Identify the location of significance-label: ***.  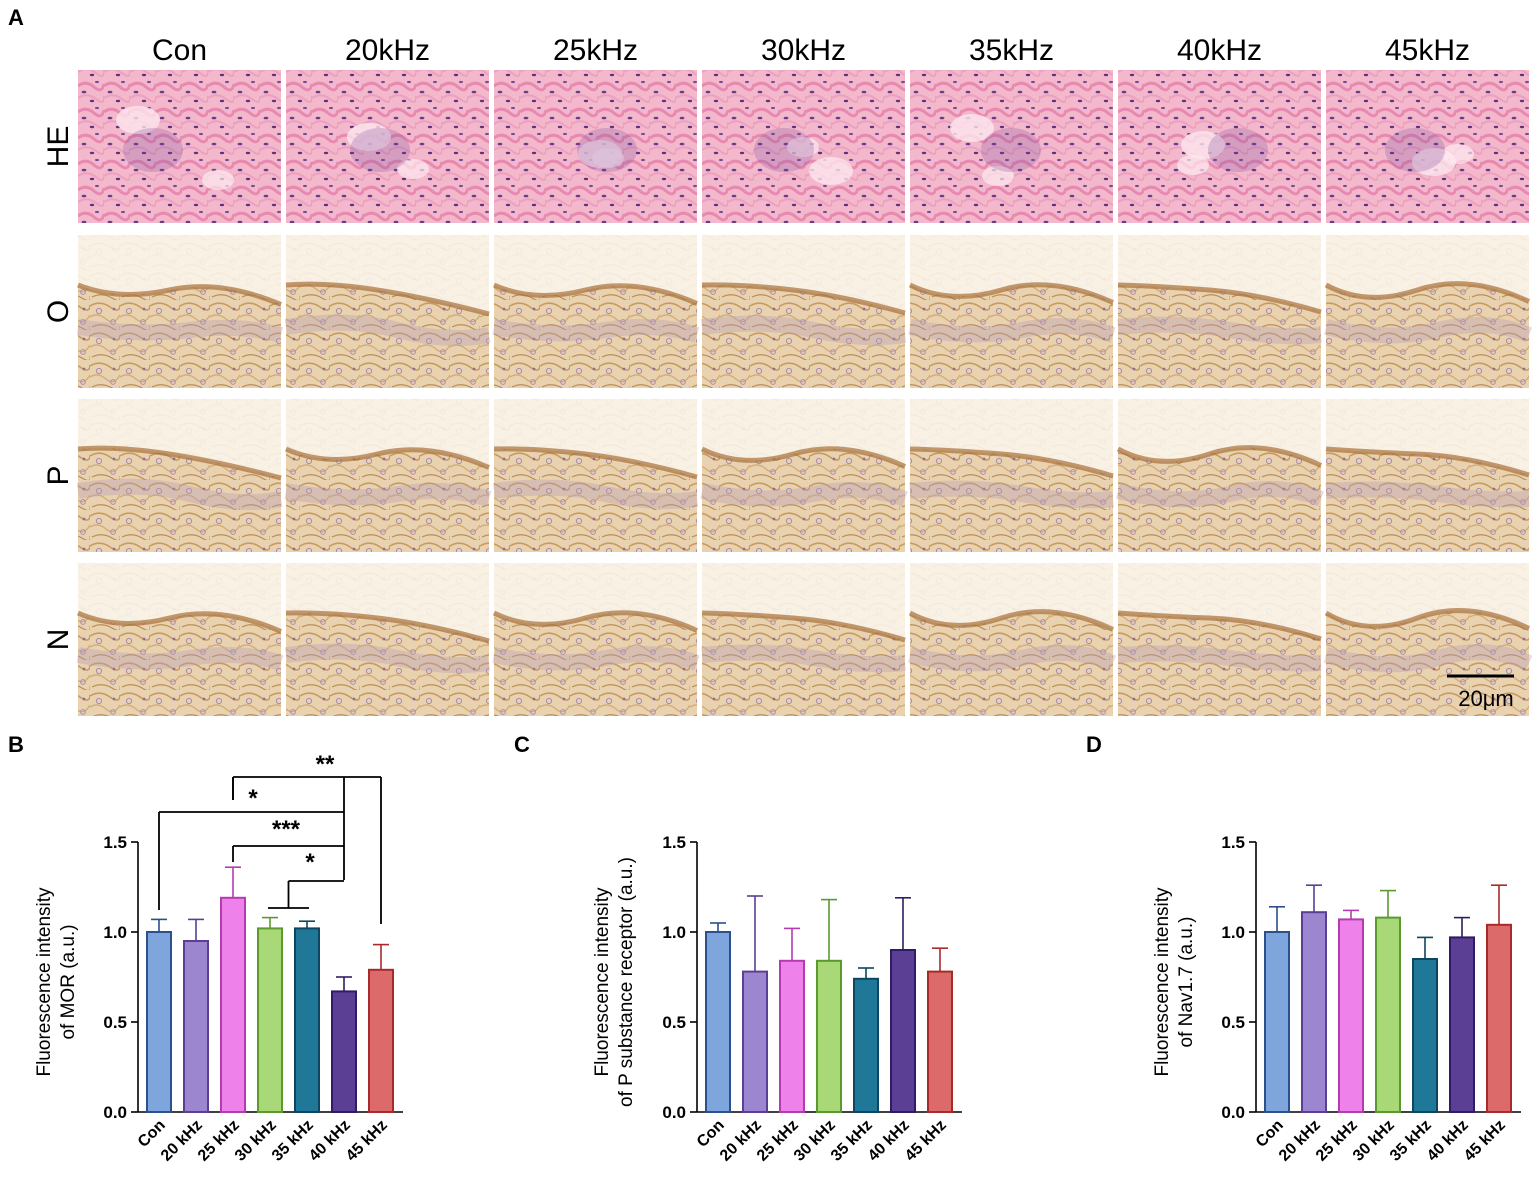
(286, 829).